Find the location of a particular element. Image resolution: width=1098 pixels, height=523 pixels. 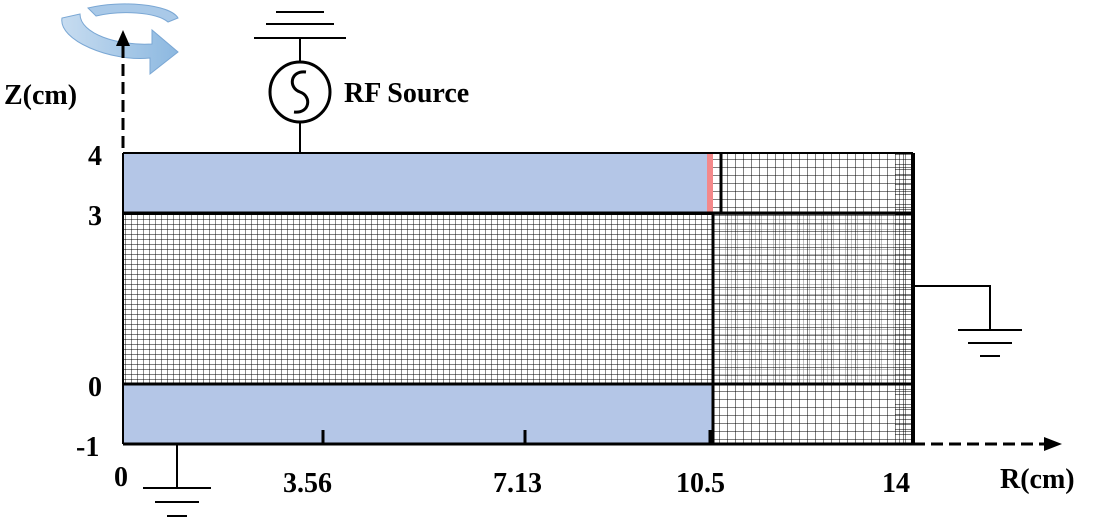

r-axis-label: R(cm) is located at coordinates (1037, 479).